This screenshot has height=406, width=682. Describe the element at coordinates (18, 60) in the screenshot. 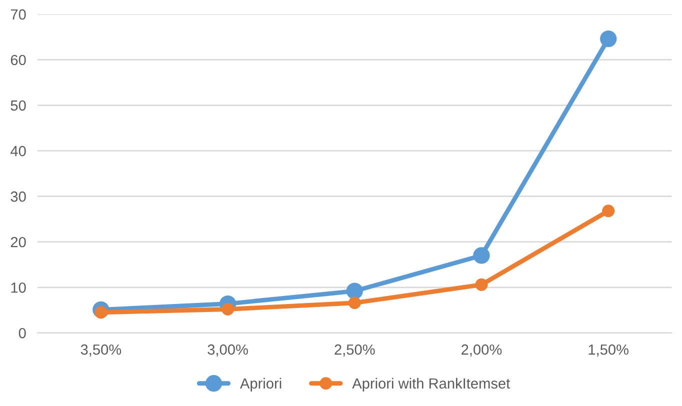

I see `y-tick-label: 60` at that location.